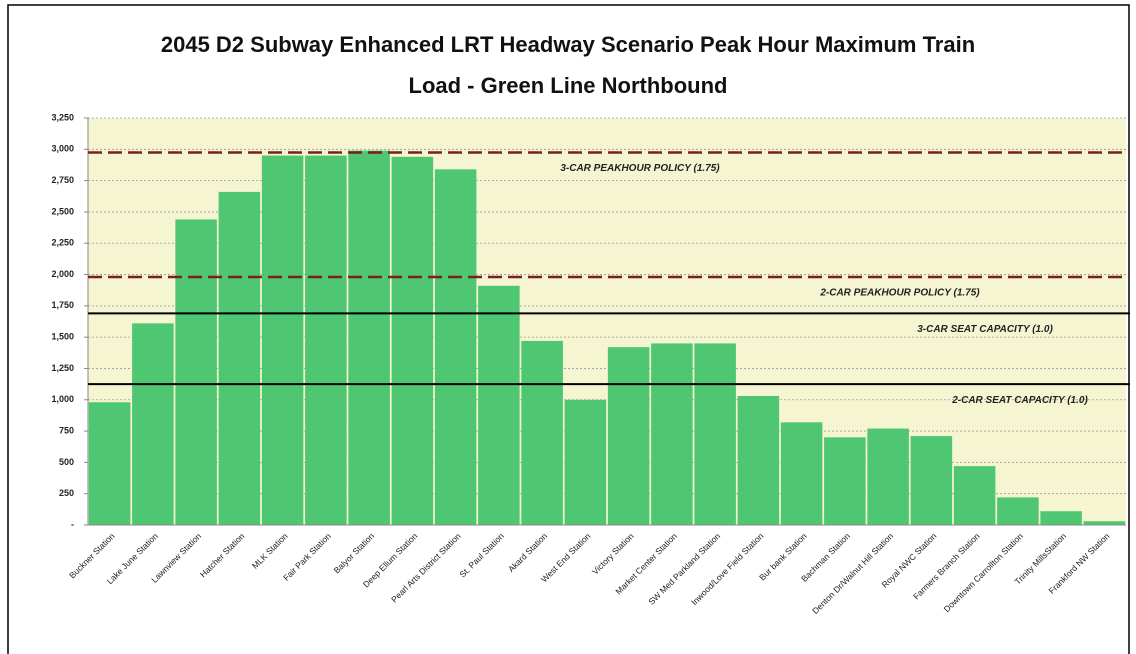 This screenshot has width=1136, height=654. I want to click on x-tick-label: Buckner Station, so click(92, 556).